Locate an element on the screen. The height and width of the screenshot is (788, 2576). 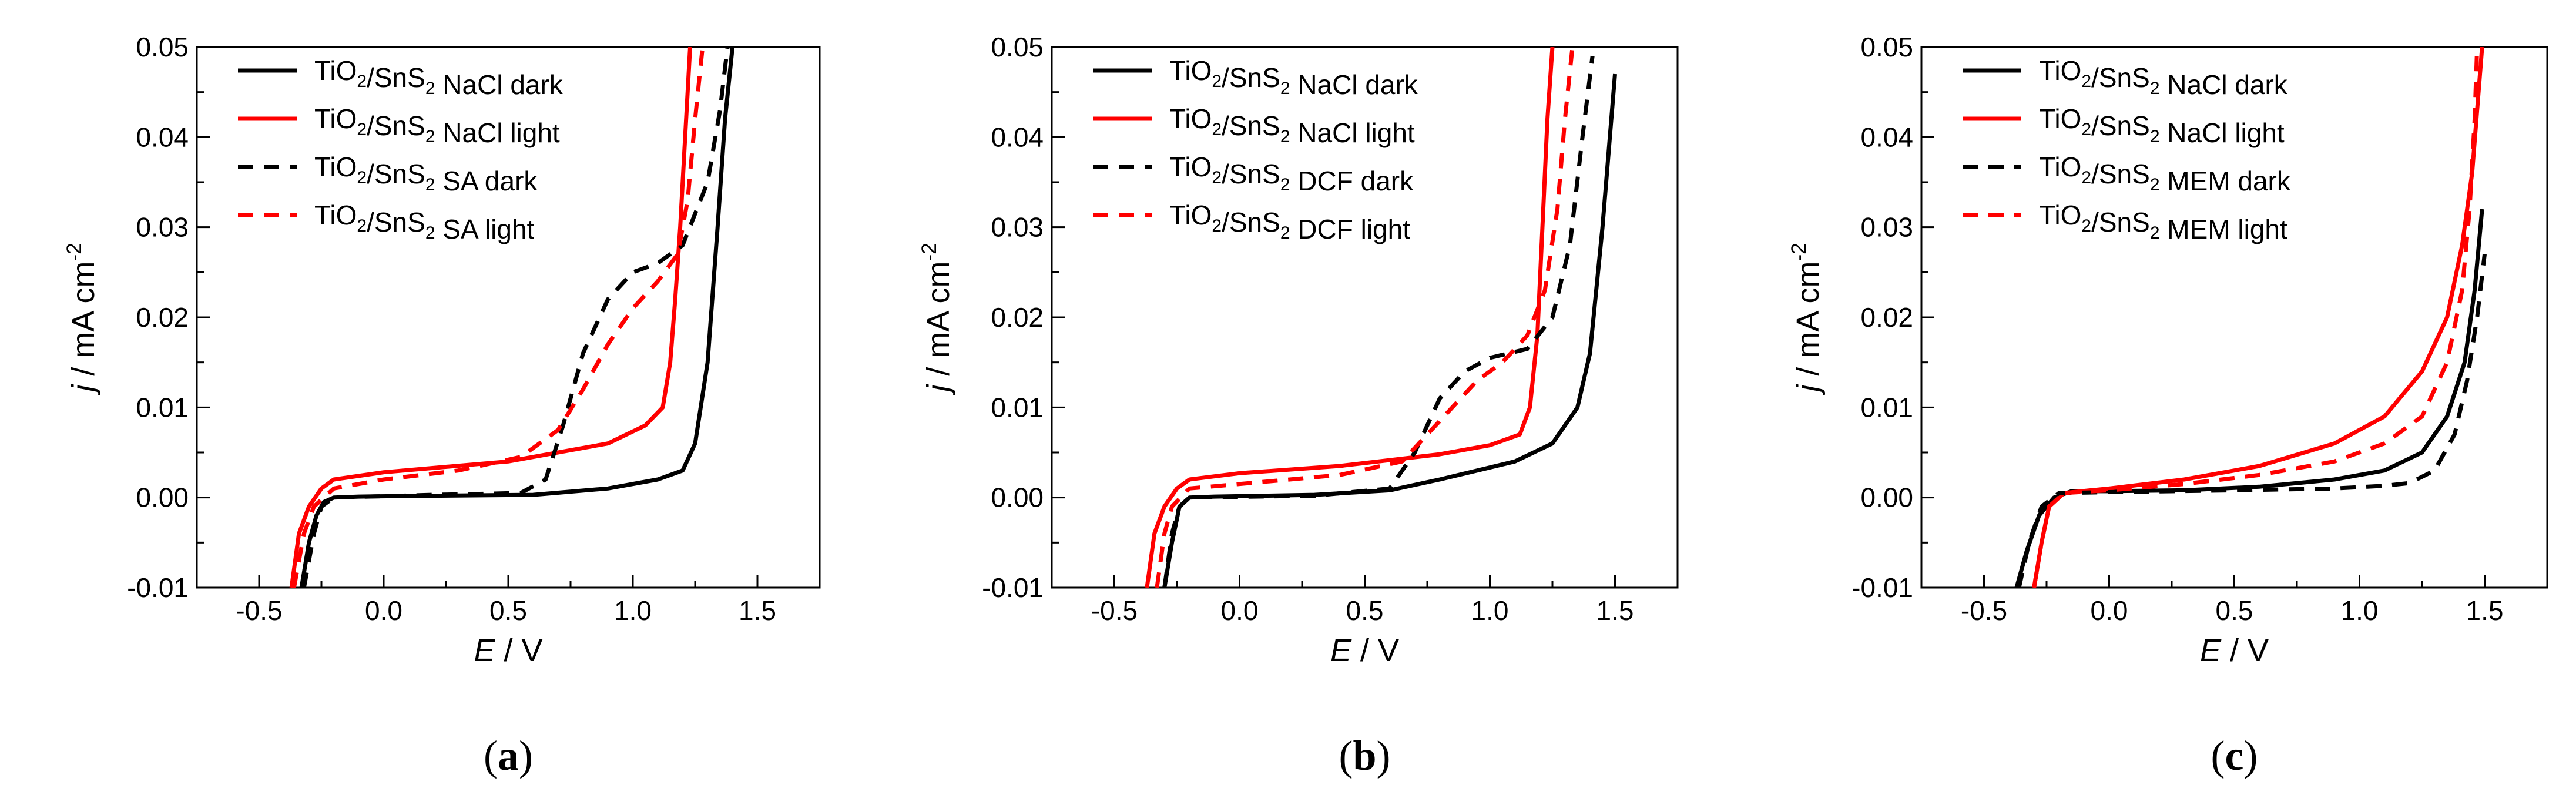
legend-label-3: TiO2/SnS2 SA dark is located at coordinates (426, 174).